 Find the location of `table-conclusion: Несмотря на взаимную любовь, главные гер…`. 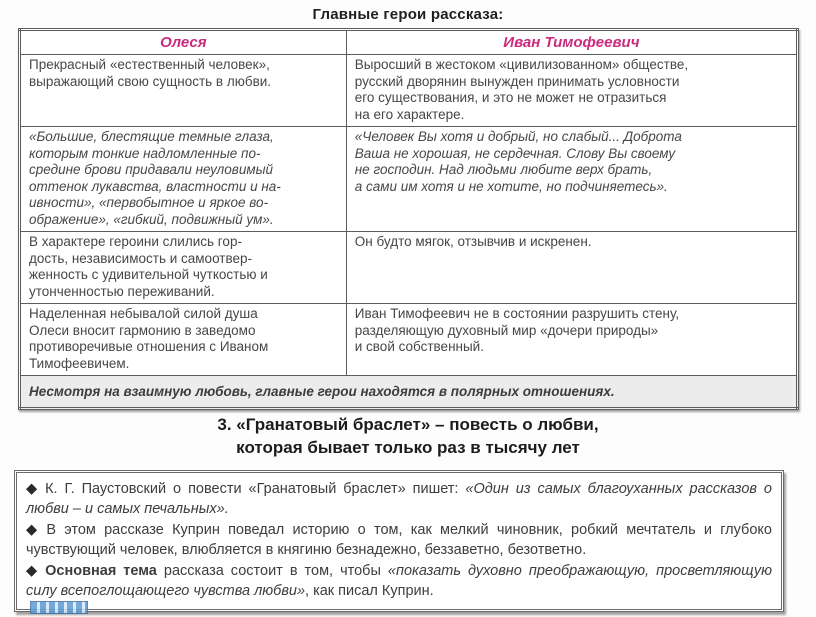

table-conclusion: Несмотря на взаимную любовь, главные гер… is located at coordinates (408, 392).